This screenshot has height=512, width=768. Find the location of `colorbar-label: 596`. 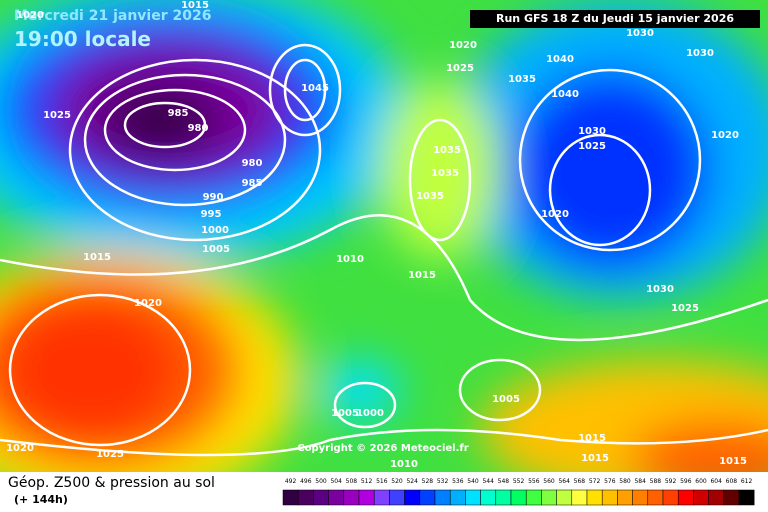

colorbar-label: 596 is located at coordinates (686, 481).